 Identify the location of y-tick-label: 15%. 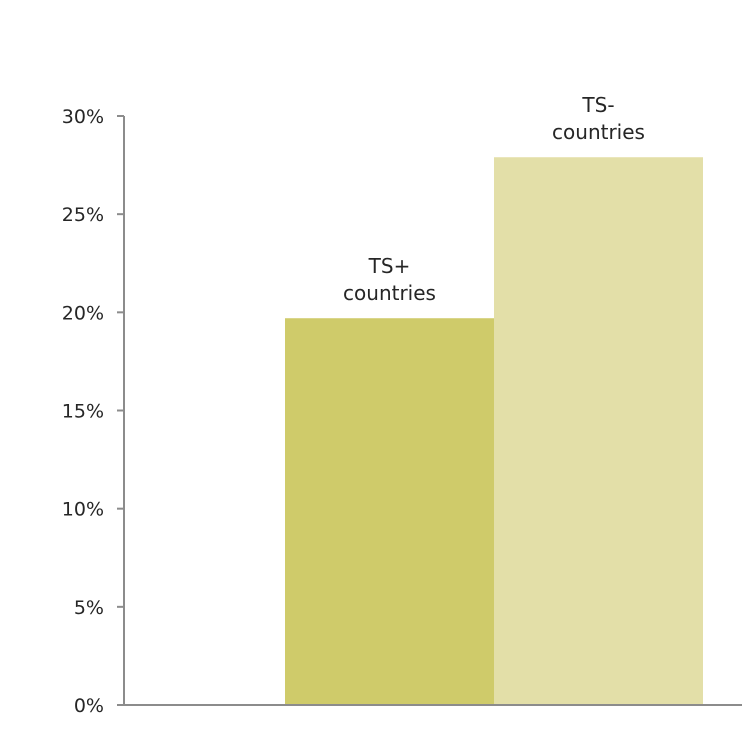
(83, 412).